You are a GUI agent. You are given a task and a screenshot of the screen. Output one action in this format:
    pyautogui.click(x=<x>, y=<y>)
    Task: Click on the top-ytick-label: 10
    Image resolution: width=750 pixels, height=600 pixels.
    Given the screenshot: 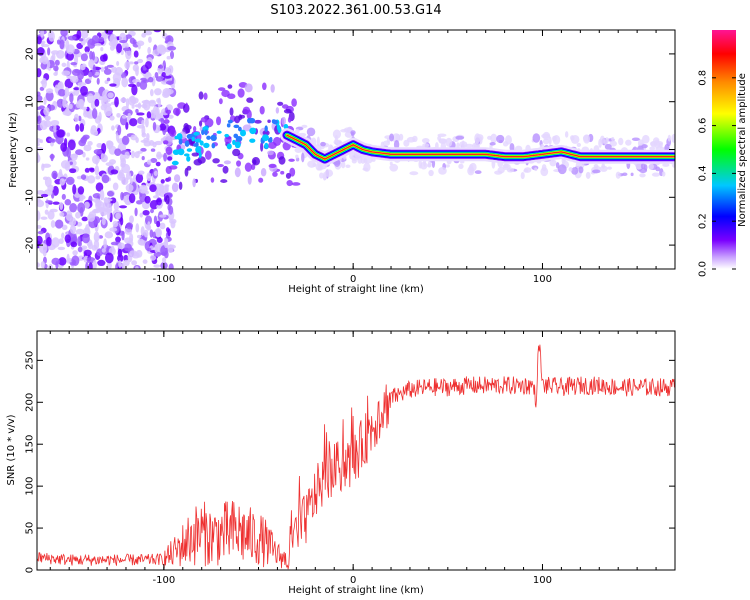 What is the action you would take?
    pyautogui.click(x=30, y=101)
    